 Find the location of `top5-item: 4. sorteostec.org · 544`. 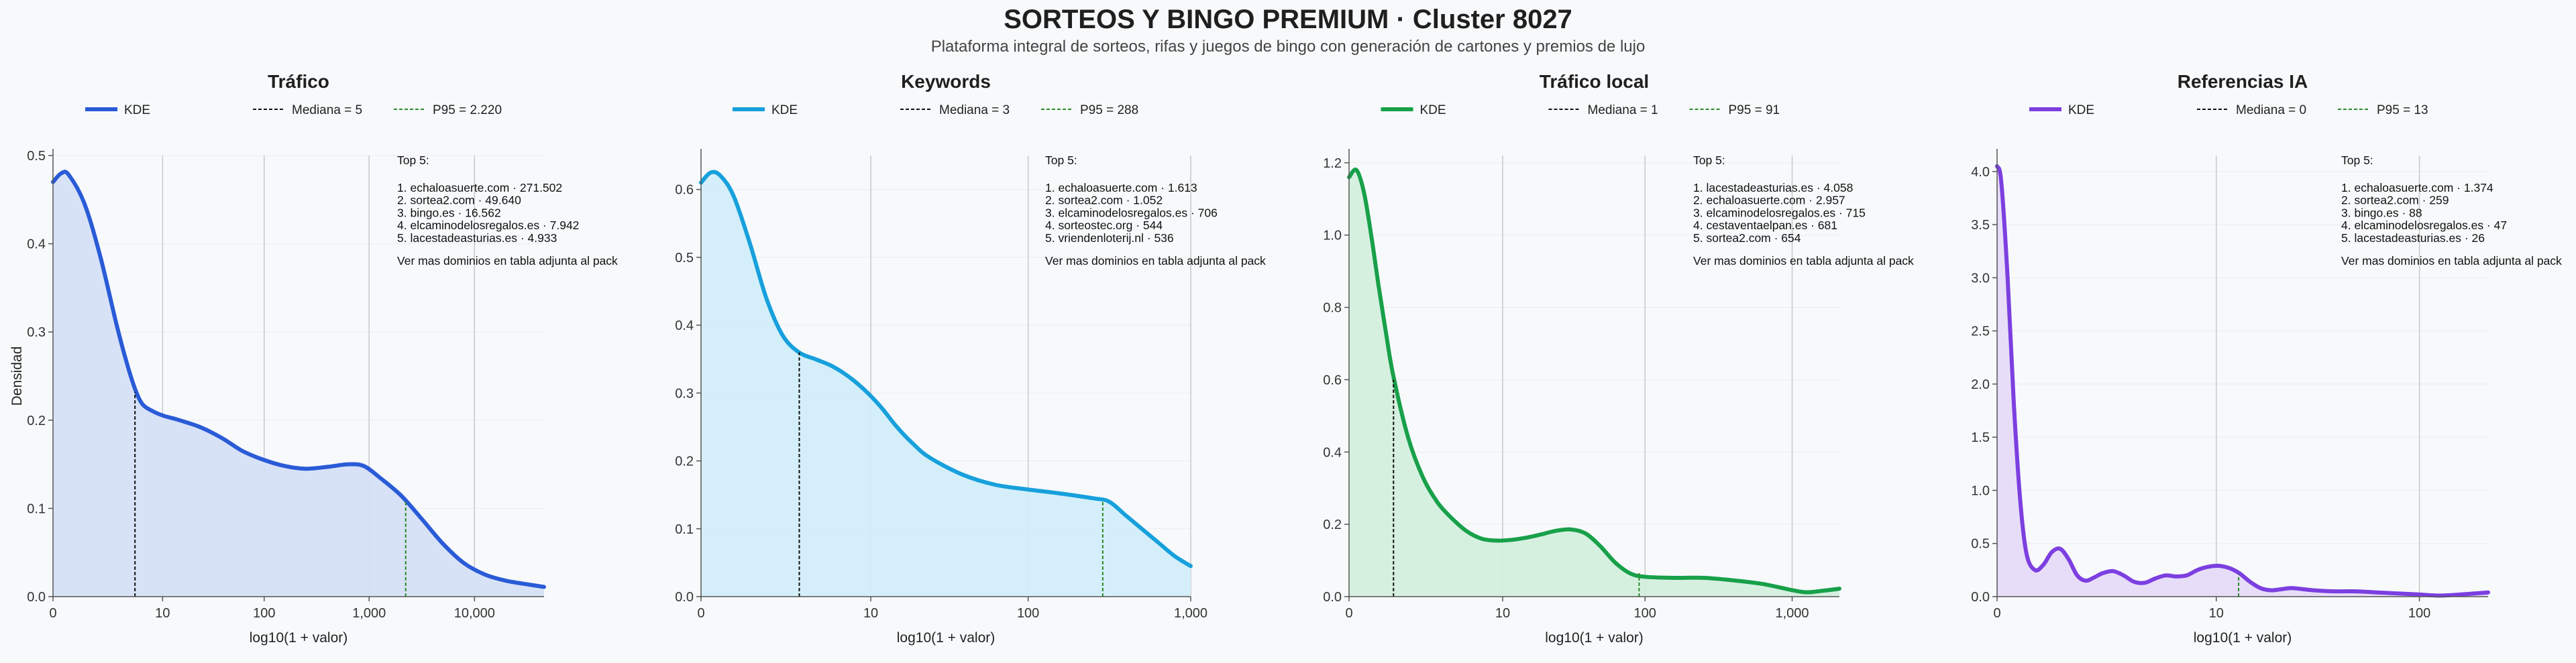

top5-item: 4. sorteostec.org · 544 is located at coordinates (1104, 225).